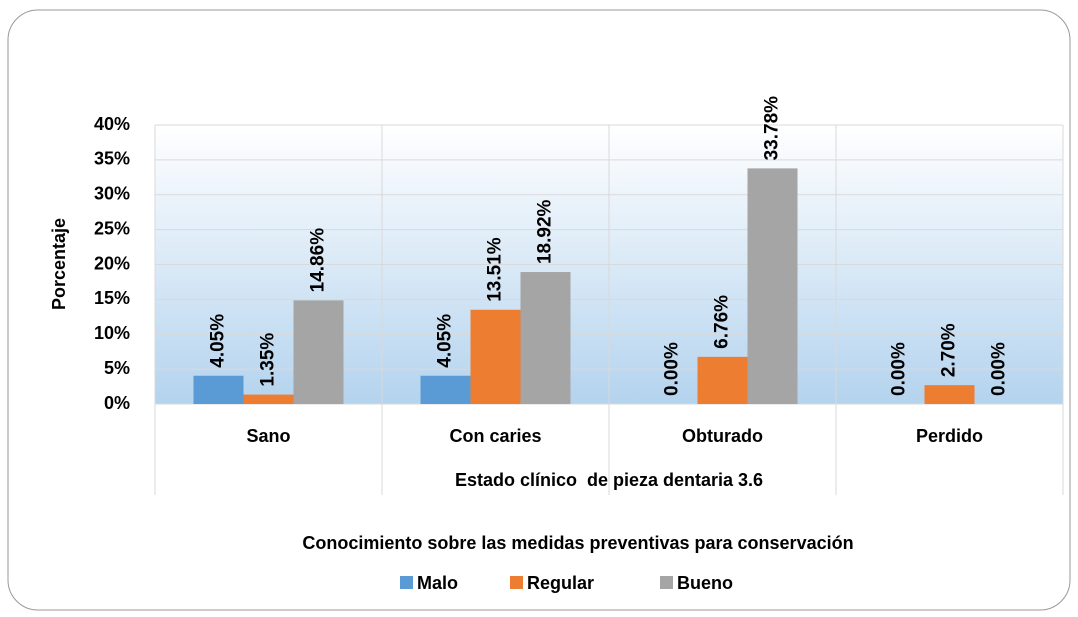 This screenshot has height=617, width=1078. Describe the element at coordinates (268, 360) in the screenshot. I see `data-label: 1.35%` at that location.